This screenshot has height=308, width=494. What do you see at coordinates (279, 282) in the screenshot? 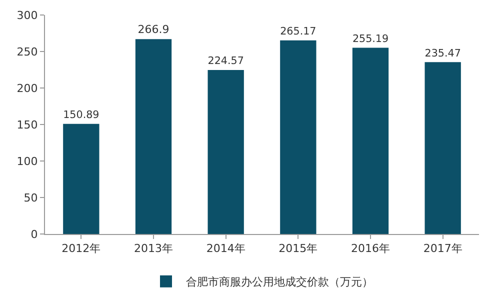
I see `legend-label: 合肥市商服办公用地成交价款（万元）` at bounding box center [279, 282].